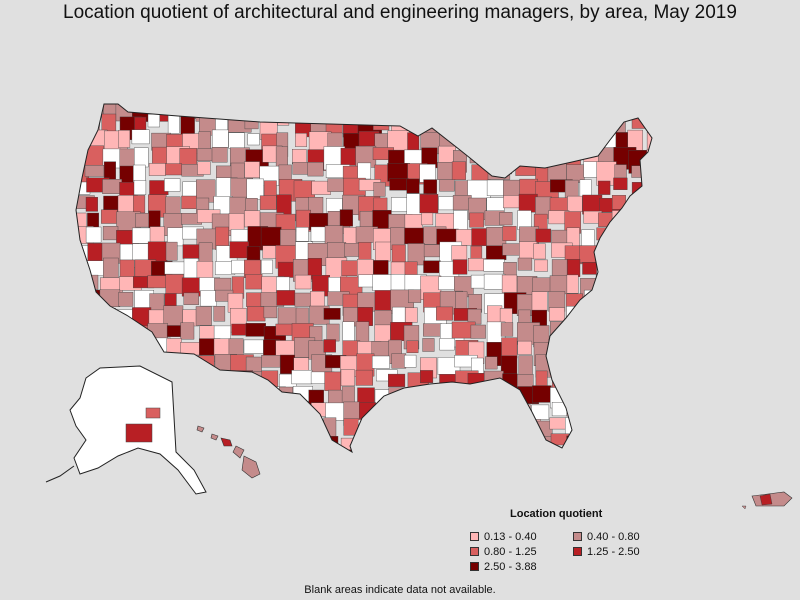 Image resolution: width=800 pixels, height=600 pixels. I want to click on legend-swatch, so click(474, 566).